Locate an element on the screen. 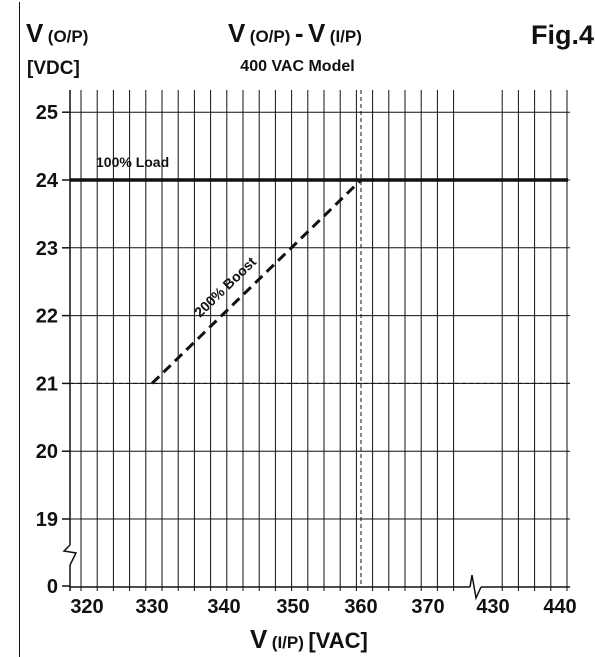  x-axis-title-unit: [VAC] is located at coordinates (338, 640).